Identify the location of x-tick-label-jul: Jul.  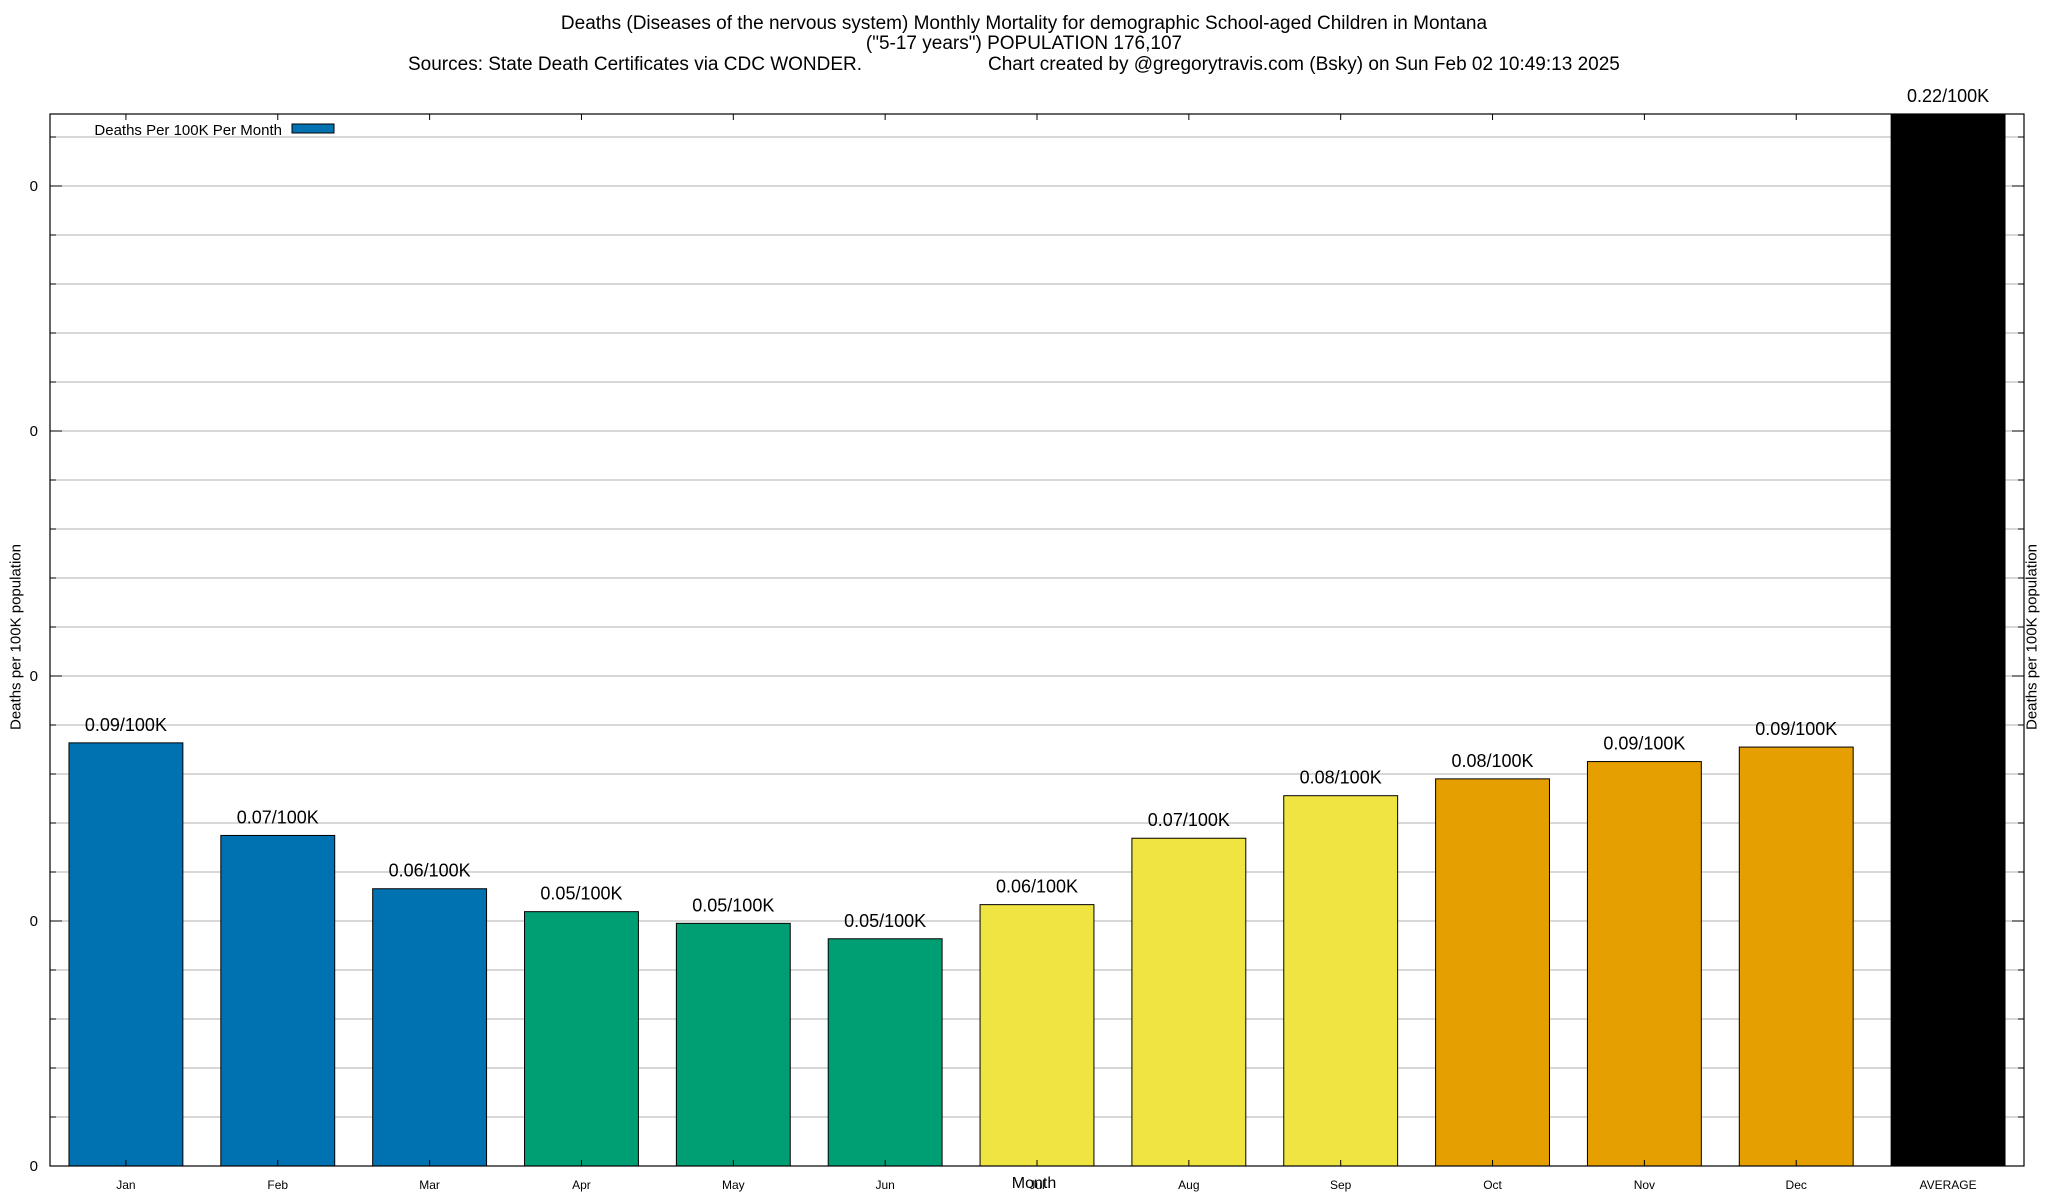
(1036, 1185).